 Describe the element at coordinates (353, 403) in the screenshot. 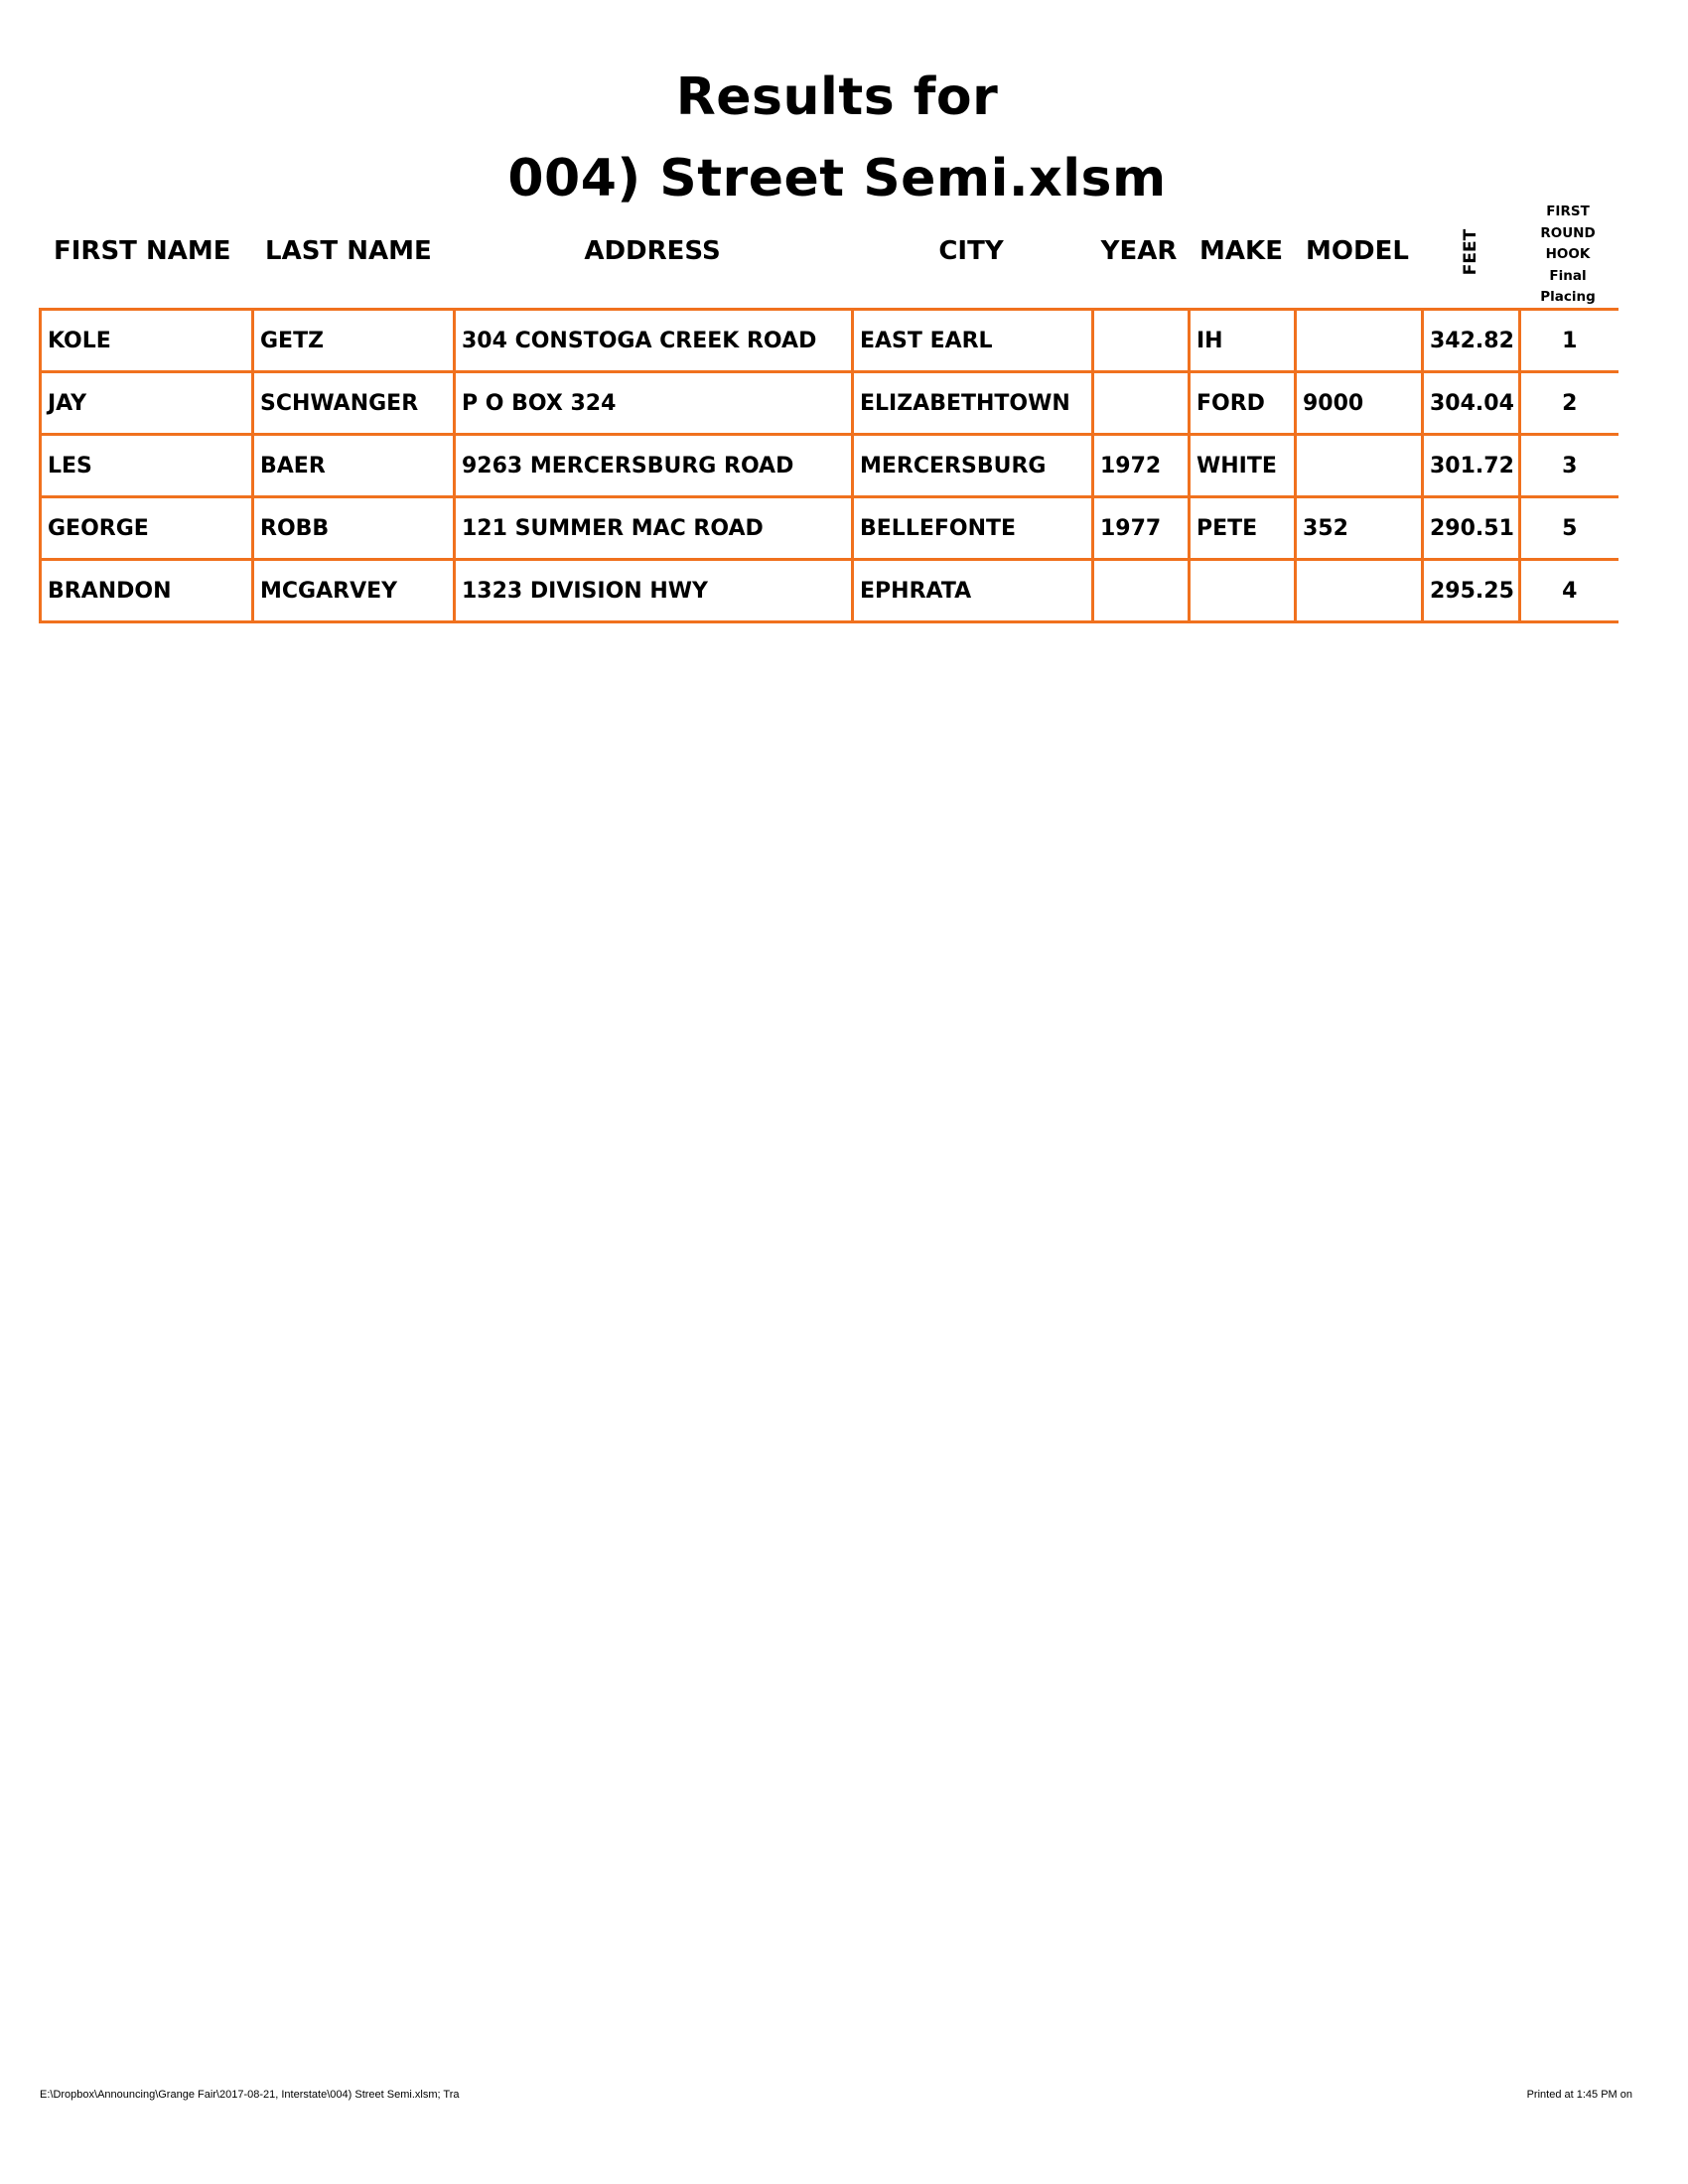

I see `last-name-cell: SCHWANGER` at that location.